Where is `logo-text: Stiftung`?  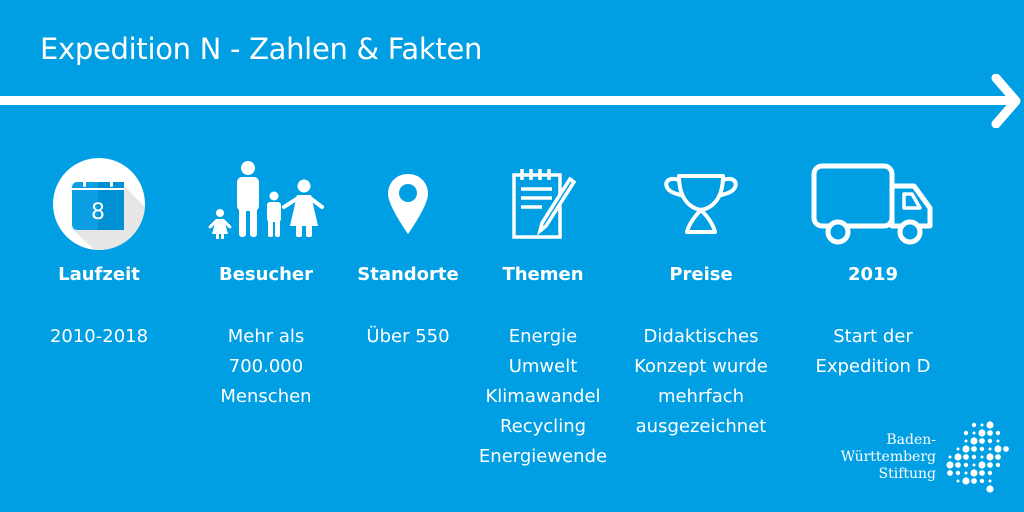 logo-text: Stiftung is located at coordinates (907, 474).